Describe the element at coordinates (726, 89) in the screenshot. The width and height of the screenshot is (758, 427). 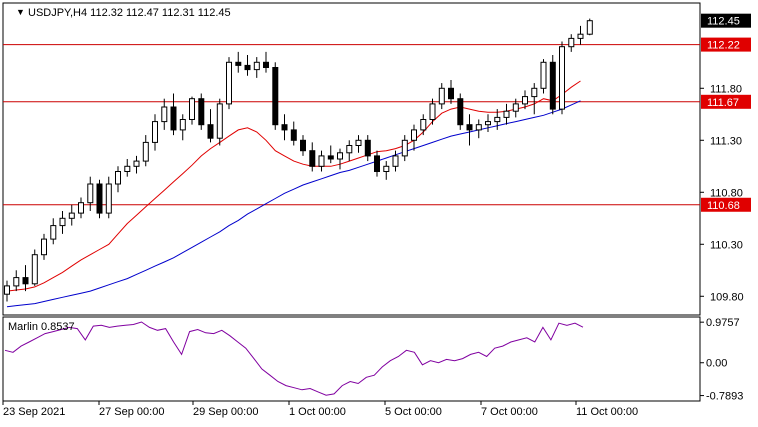
I see `price-tick-label: 111.80` at that location.